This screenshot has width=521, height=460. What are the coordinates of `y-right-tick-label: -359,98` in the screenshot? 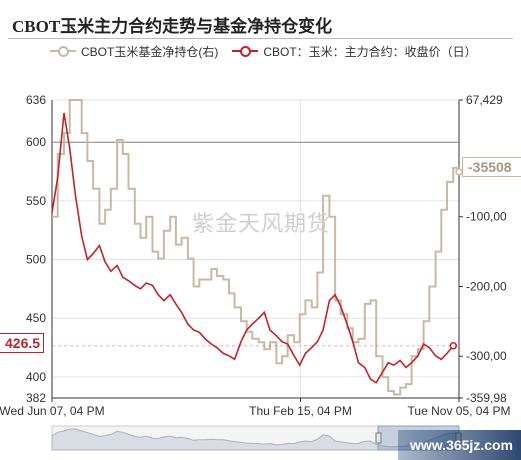 It's located at (486, 398).